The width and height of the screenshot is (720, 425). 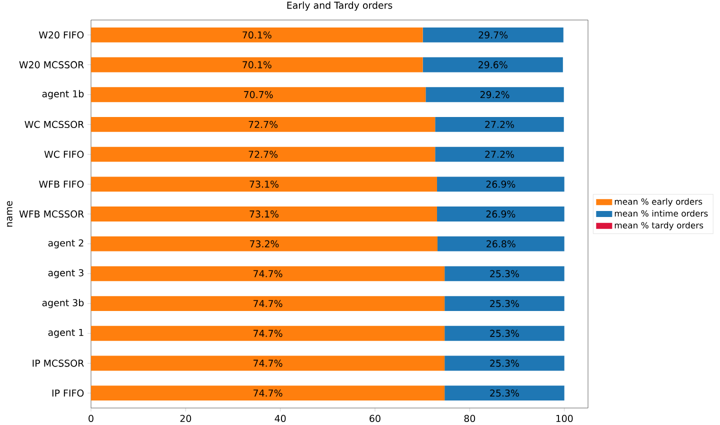 What do you see at coordinates (661, 213) in the screenshot?
I see `legend-label: mean % intime orders` at bounding box center [661, 213].